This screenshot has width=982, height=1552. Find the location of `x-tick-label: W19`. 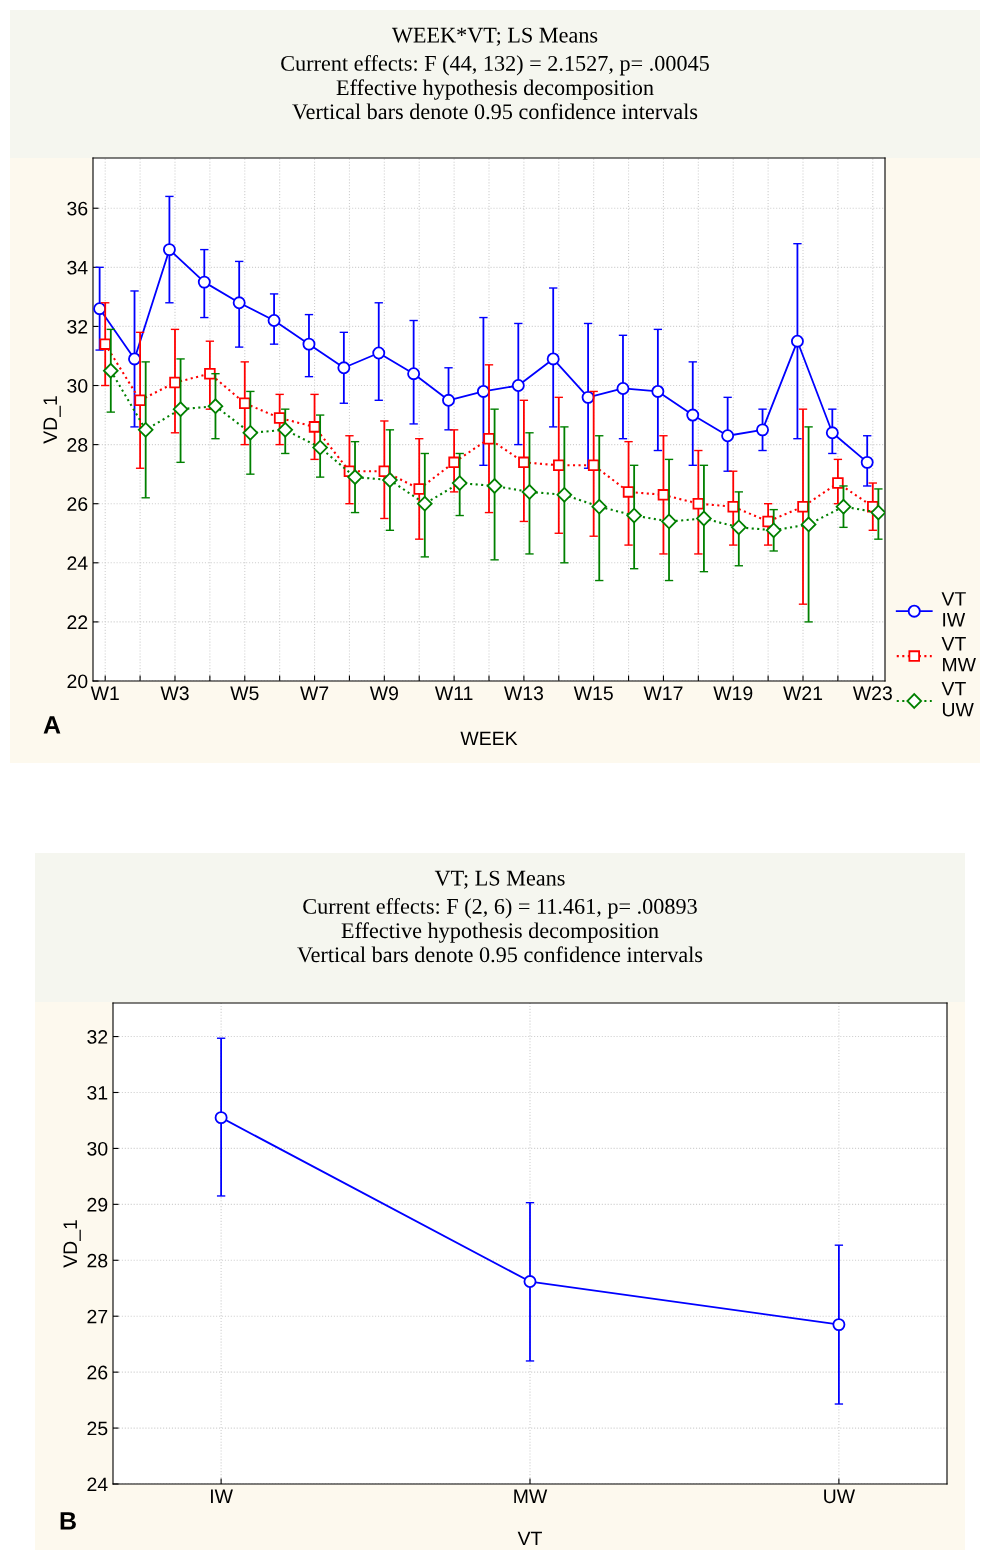

x-tick-label: W19 is located at coordinates (733, 693).